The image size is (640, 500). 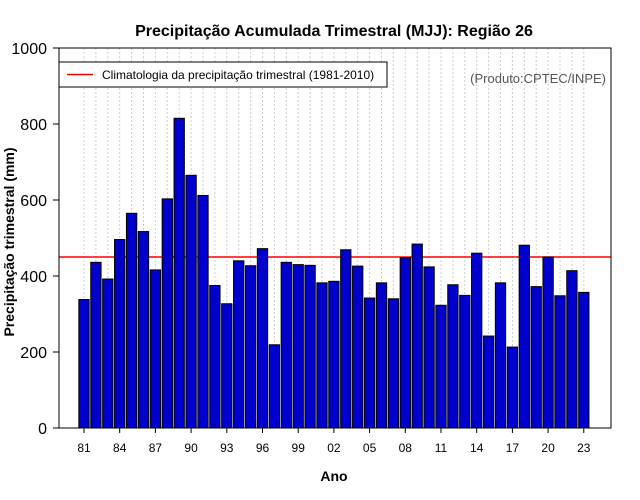 What do you see at coordinates (35, 239) in the screenshot?
I see `y-axis: 0 200 400 600 800 1000` at bounding box center [35, 239].